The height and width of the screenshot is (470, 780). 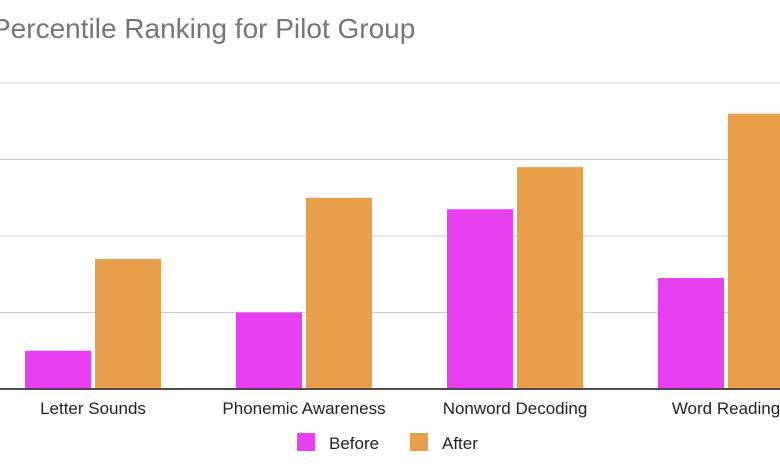 What do you see at coordinates (726, 408) in the screenshot?
I see `x-tick-label: Word Reading` at bounding box center [726, 408].